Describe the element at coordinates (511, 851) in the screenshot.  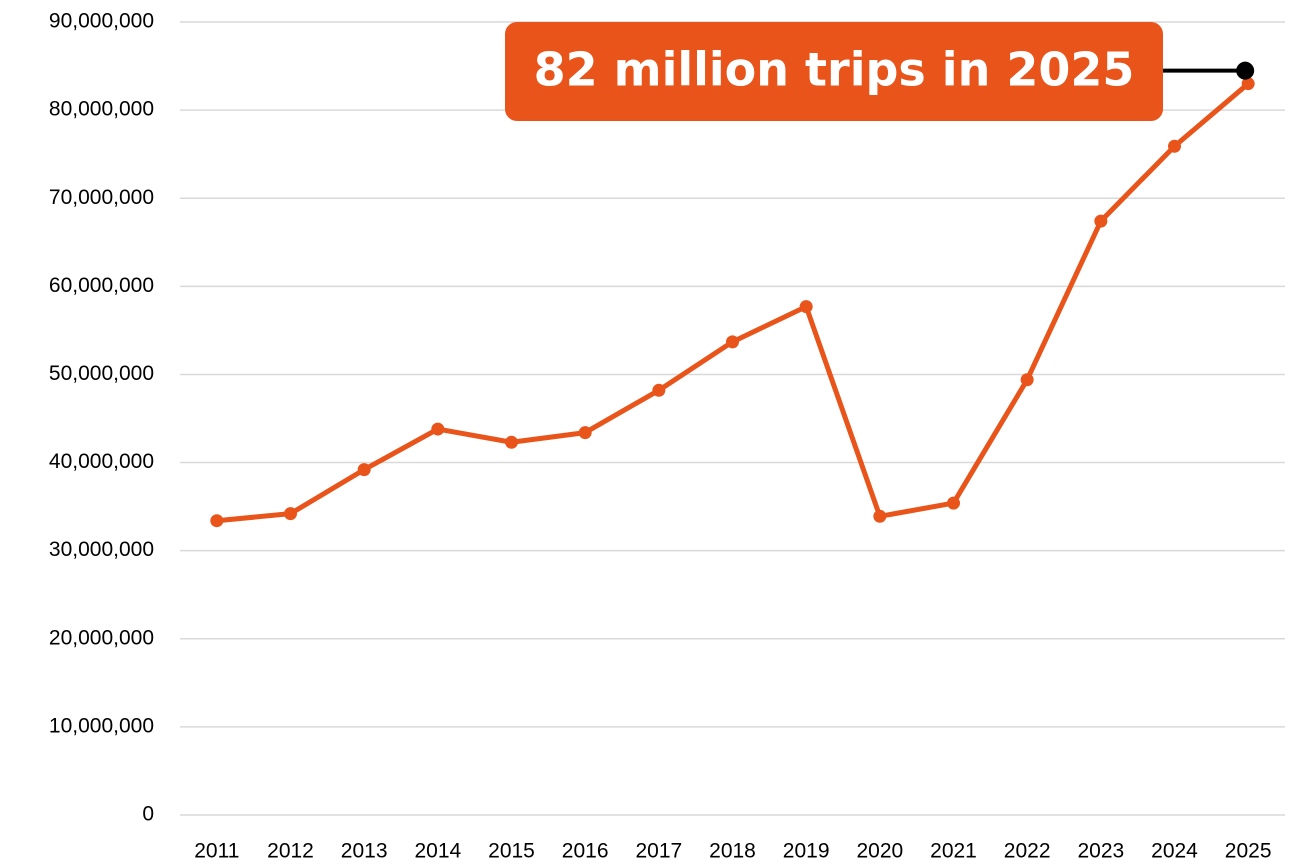
I see `x-tick-label: 2015` at that location.